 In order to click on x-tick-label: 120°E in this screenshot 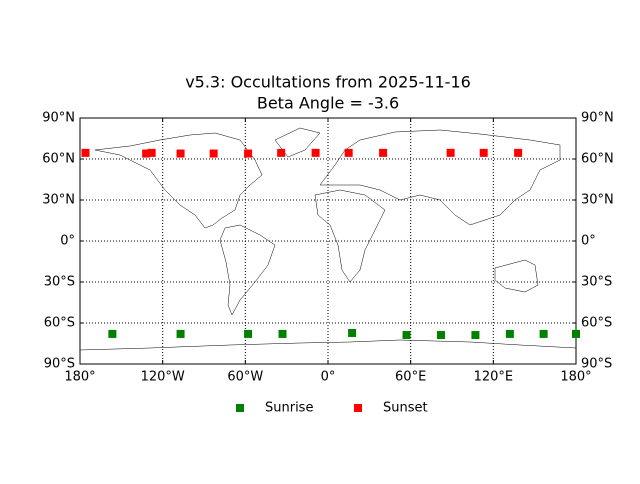, I will do `click(494, 377)`.